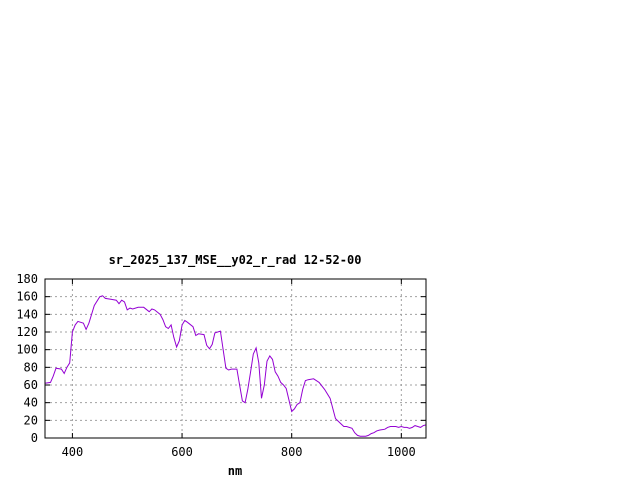  Describe the element at coordinates (31, 385) in the screenshot. I see `y-tick-label: 60` at that location.